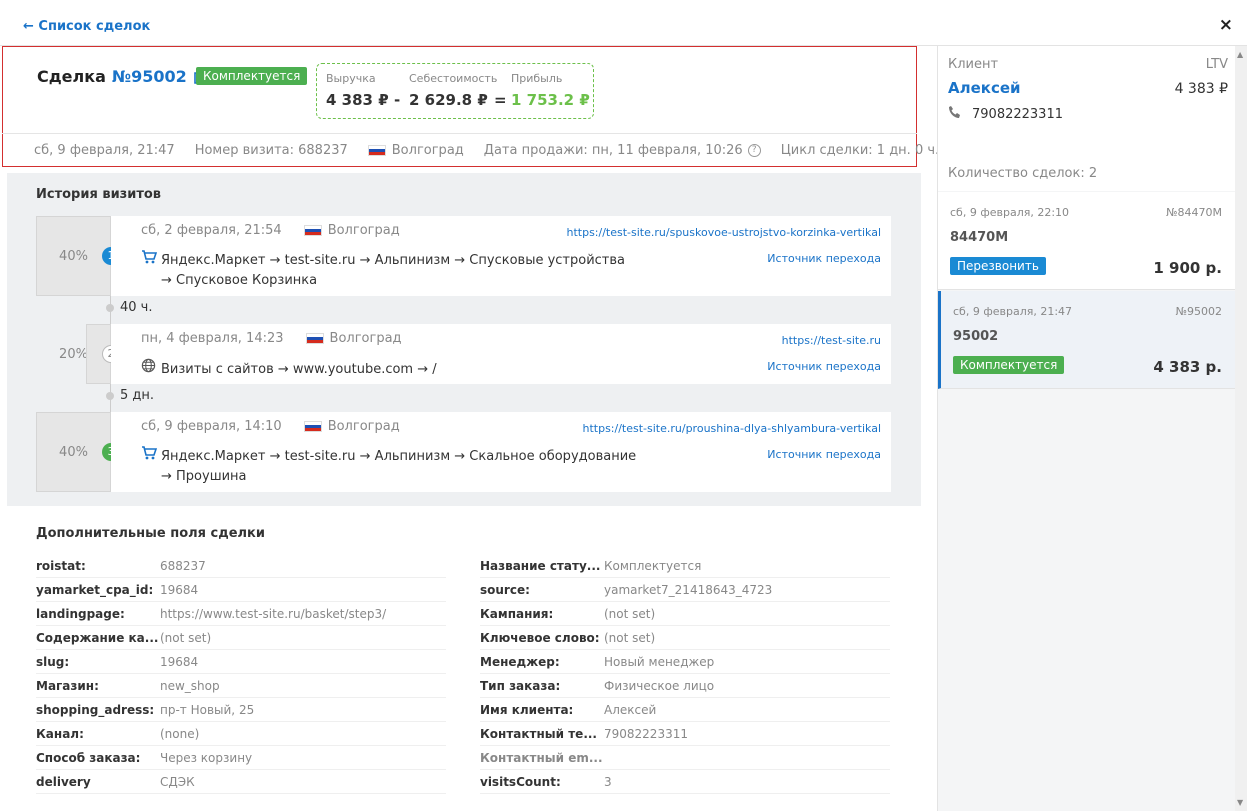 This screenshot has height=811, width=1247. Describe the element at coordinates (211, 426) in the screenshot. I see `visit-date-label: сб, 9 февраля, 14:10` at that location.